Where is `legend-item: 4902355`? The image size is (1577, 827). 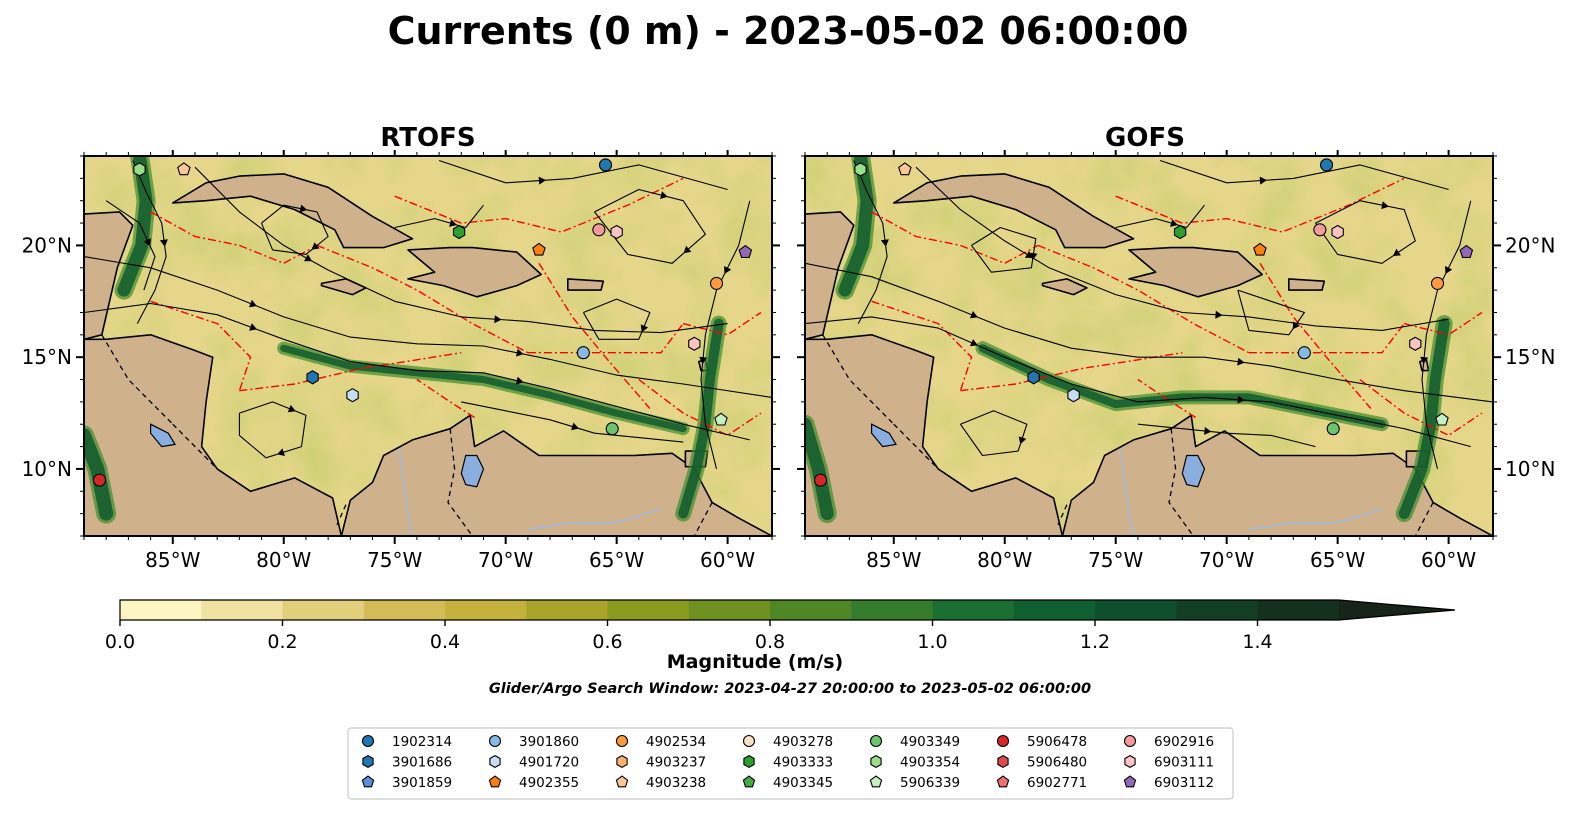
legend-item: 4902355 is located at coordinates (533, 783).